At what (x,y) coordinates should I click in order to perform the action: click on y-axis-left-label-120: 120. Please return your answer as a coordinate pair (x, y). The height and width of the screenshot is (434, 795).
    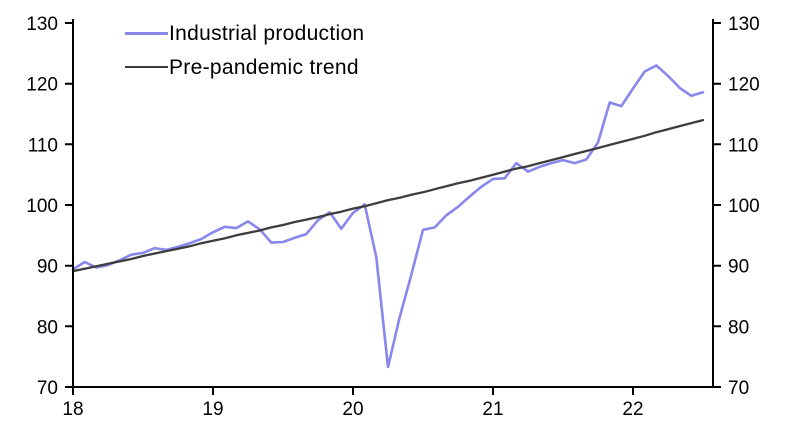
    Looking at the image, I should click on (42, 85).